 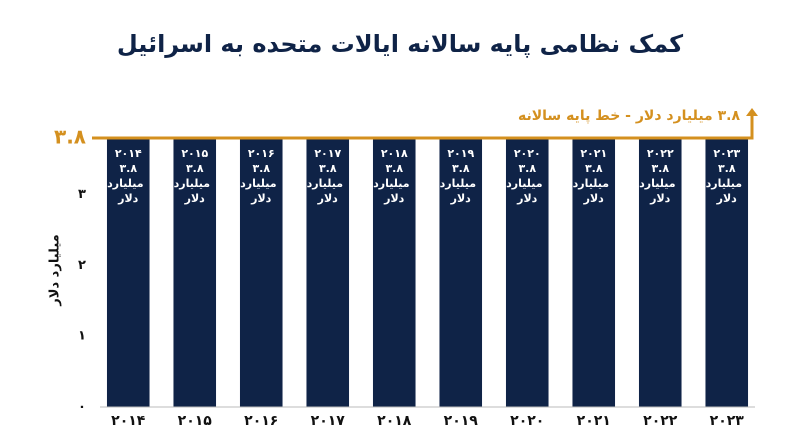 I want to click on bar-label-box: ۲۰۲۳ ۳.۸ میلیارد دلار, so click(x=726, y=176).